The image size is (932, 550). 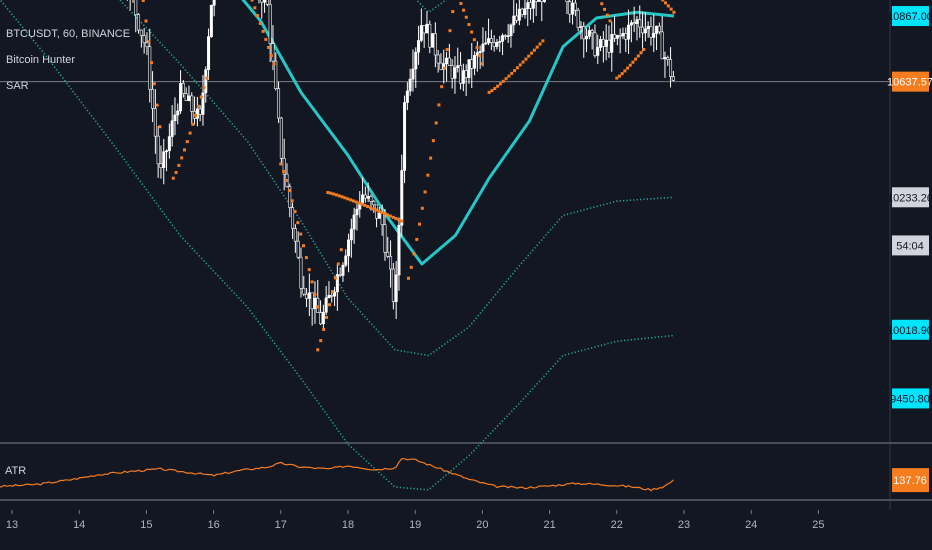 I want to click on price-tag-gray: 10233.26, so click(x=909, y=198).